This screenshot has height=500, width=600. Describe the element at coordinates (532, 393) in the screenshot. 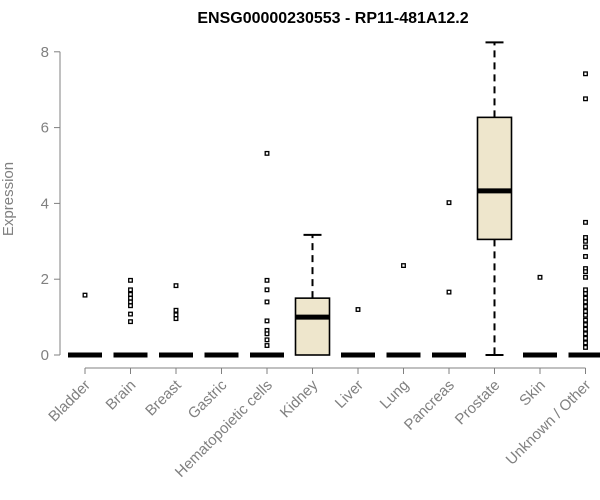

I see `x-tick-label: Skin` at that location.